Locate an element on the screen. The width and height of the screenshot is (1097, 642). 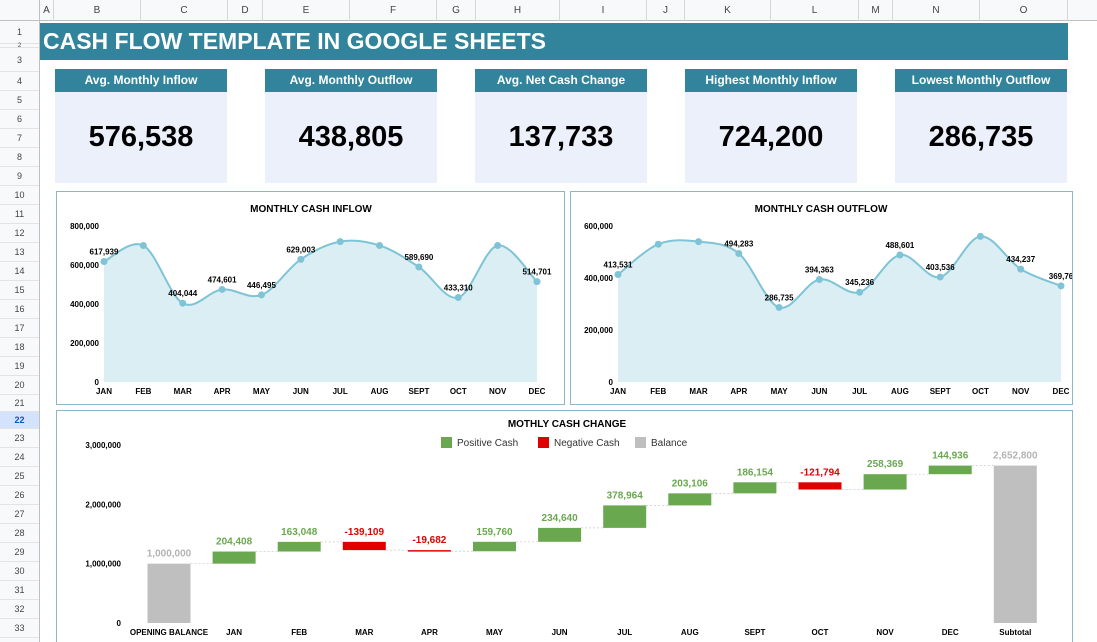
chart-title: MONTHLY CASH INFLOW is located at coordinates (311, 209).